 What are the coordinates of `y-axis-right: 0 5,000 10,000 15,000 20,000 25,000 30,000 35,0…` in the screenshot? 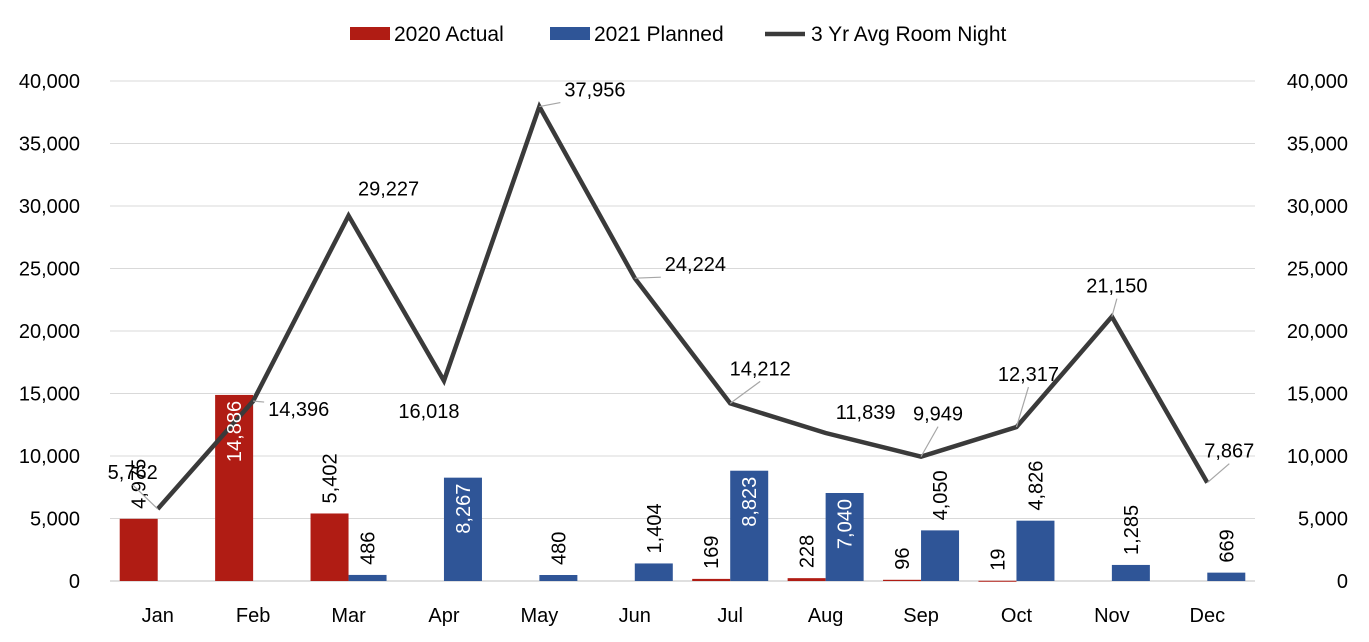 It's located at (1317, 332).